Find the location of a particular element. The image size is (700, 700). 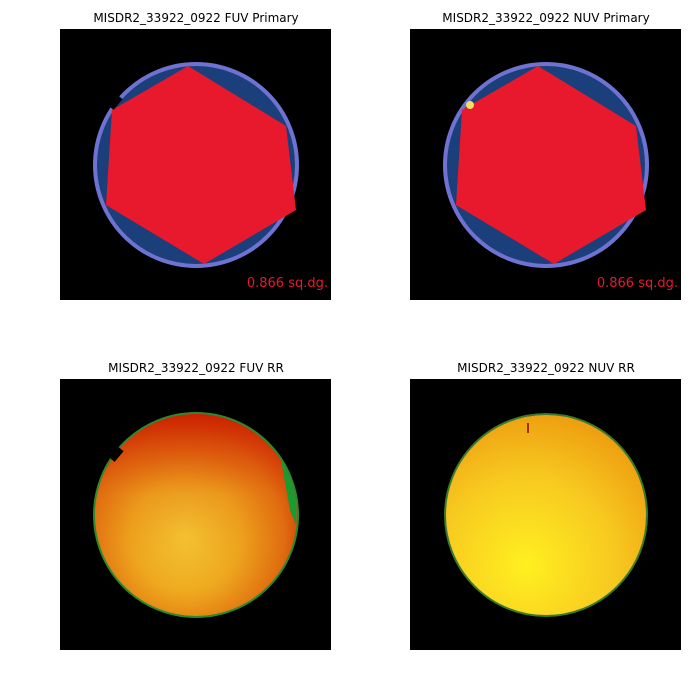

panel-title: MISDR2_33922_0922 NUV Primary is located at coordinates (545, 18).